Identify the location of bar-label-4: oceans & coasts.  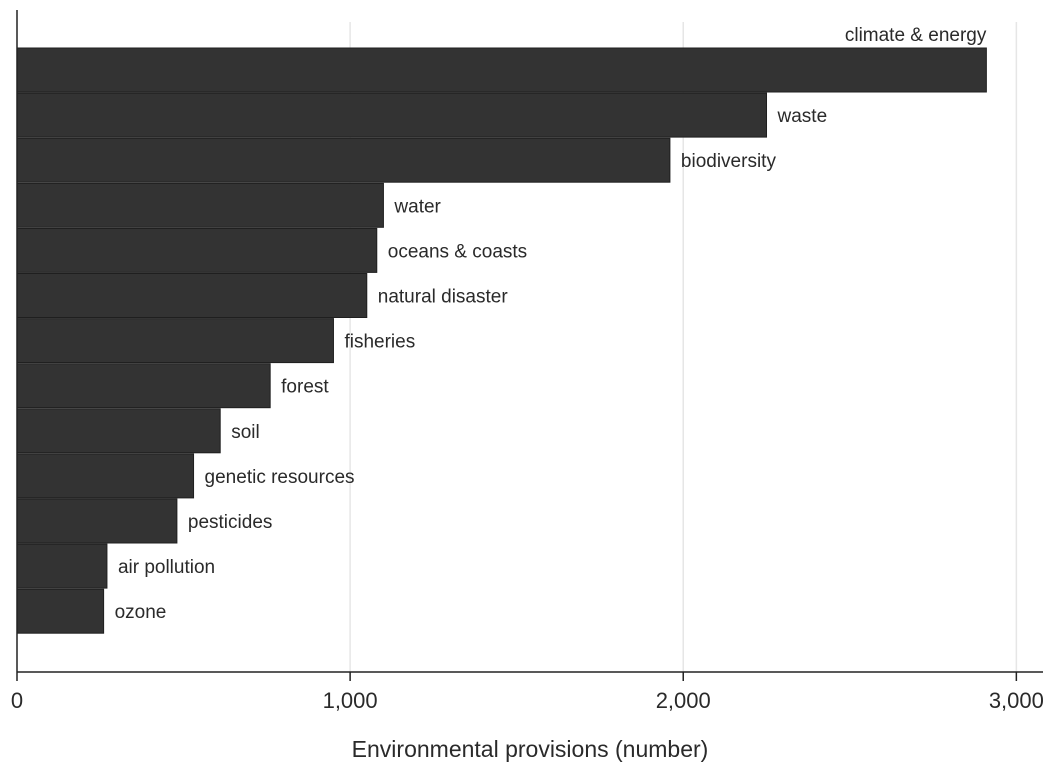
(457, 251).